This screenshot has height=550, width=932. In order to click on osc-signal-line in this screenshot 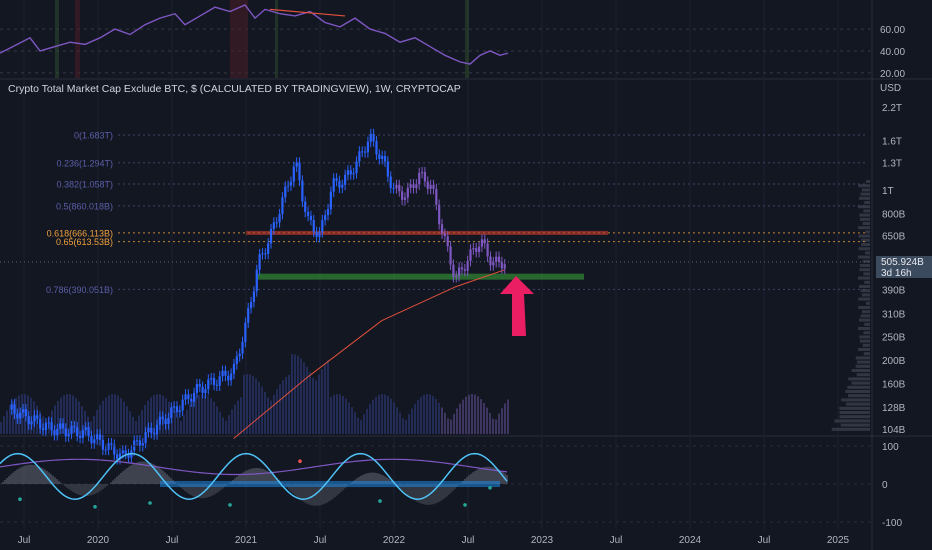, I will do `click(254, 467)`.